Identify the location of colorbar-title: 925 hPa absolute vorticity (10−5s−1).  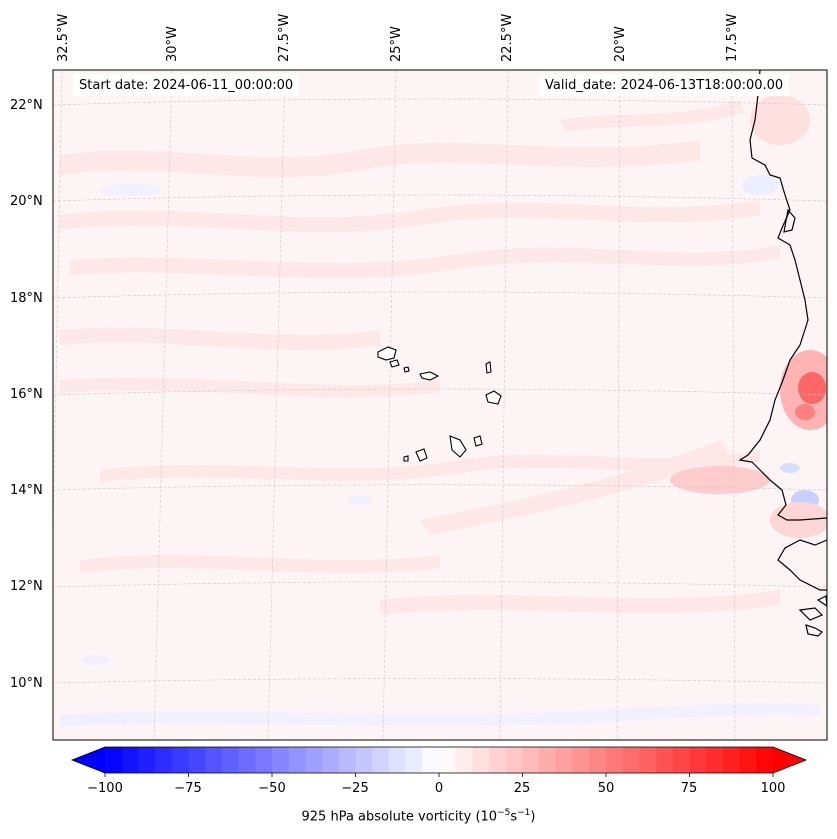
(418, 816).